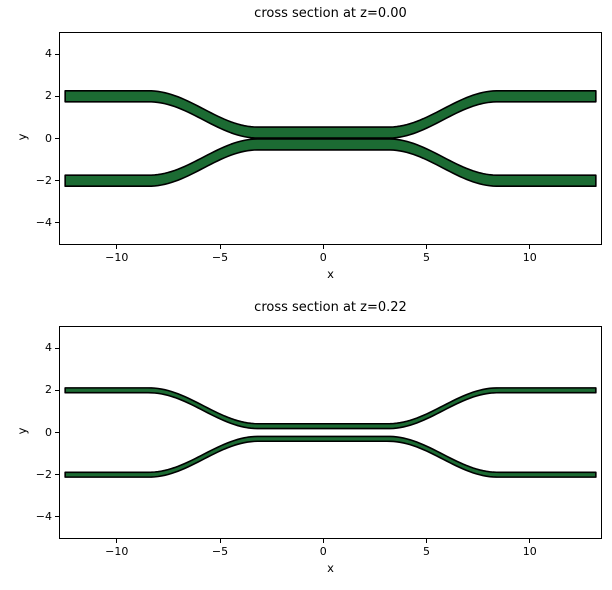  What do you see at coordinates (330, 568) in the screenshot?
I see `subplot2-x-axis-label: x` at bounding box center [330, 568].